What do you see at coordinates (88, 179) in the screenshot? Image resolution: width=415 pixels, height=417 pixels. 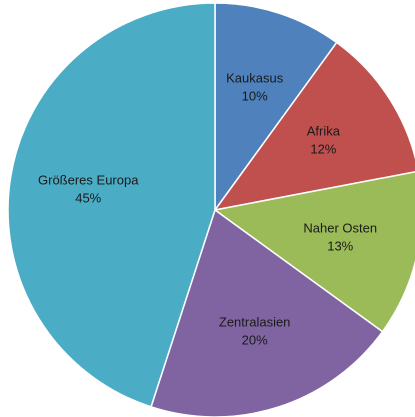 I see `slice-label: Größeres Europa` at bounding box center [88, 179].